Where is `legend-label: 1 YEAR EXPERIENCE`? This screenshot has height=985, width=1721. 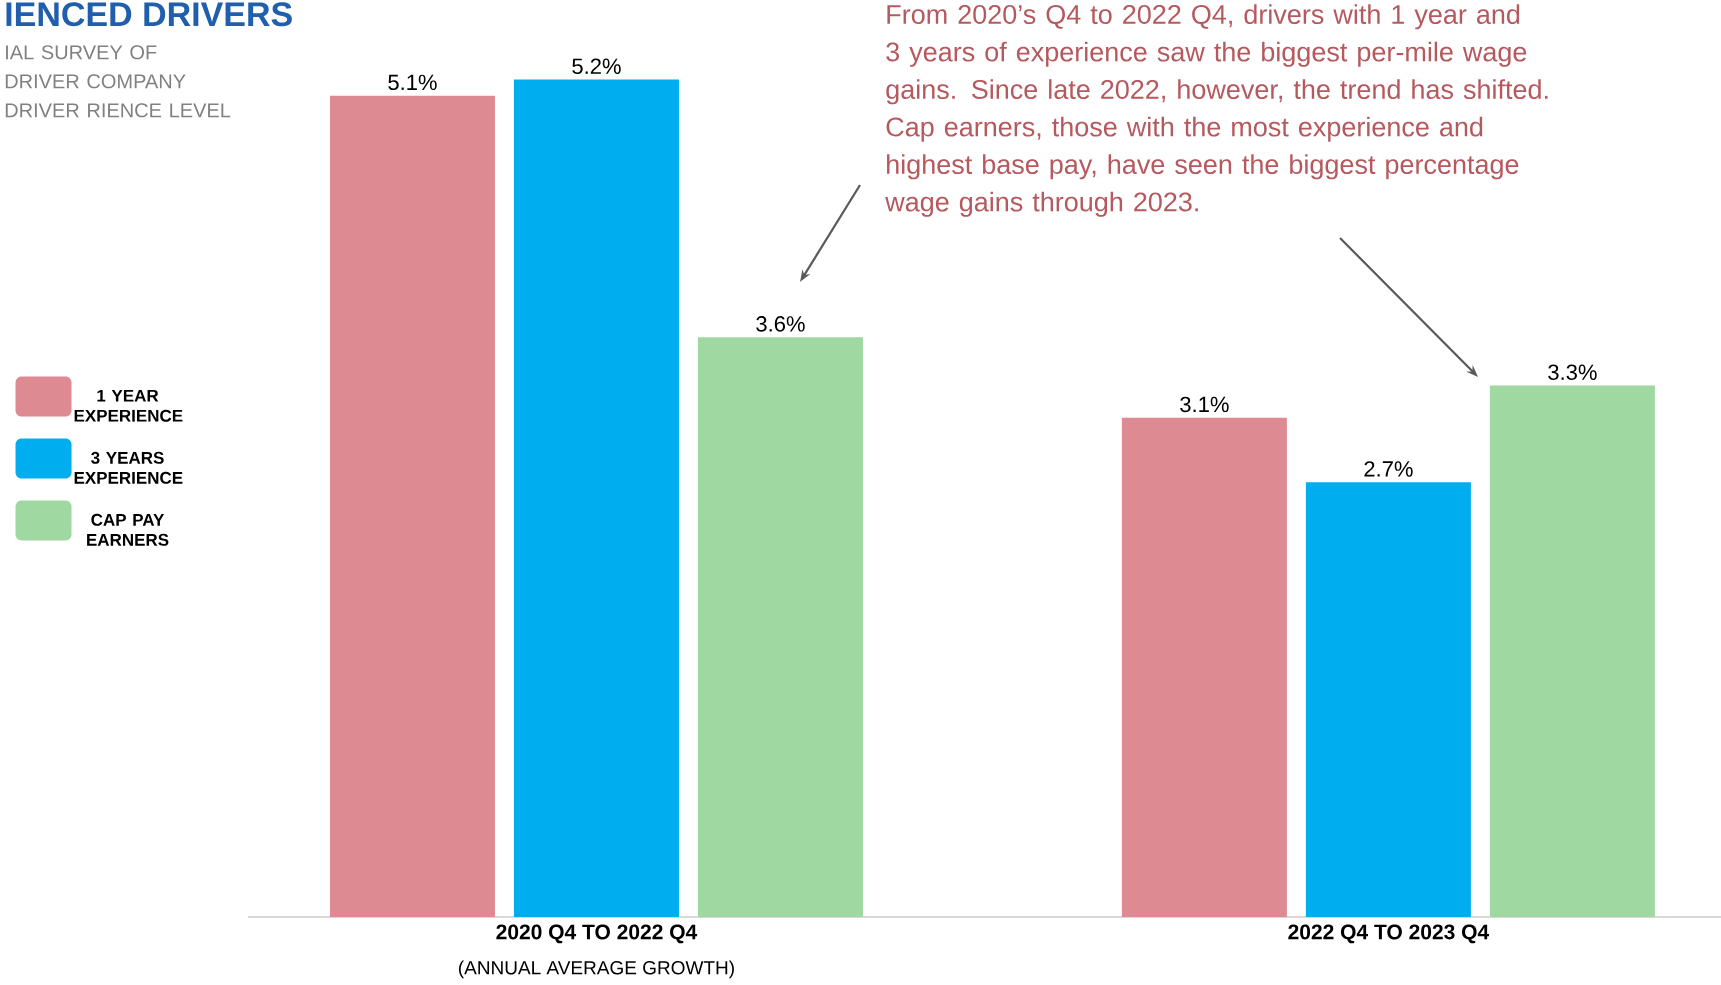 legend-label: 1 YEAR EXPERIENCE is located at coordinates (128, 405).